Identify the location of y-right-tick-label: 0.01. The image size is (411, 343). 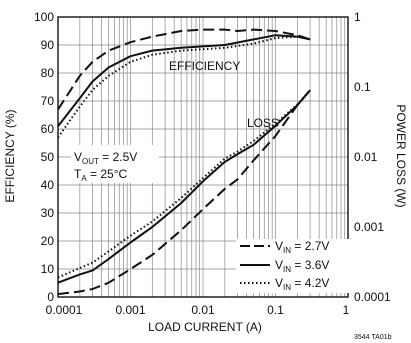
(366, 157).